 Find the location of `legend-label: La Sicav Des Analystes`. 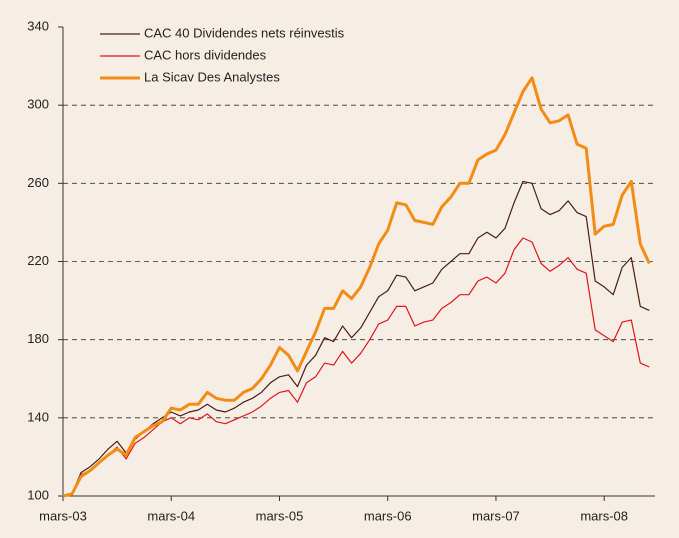

legend-label: La Sicav Des Analystes is located at coordinates (212, 76).